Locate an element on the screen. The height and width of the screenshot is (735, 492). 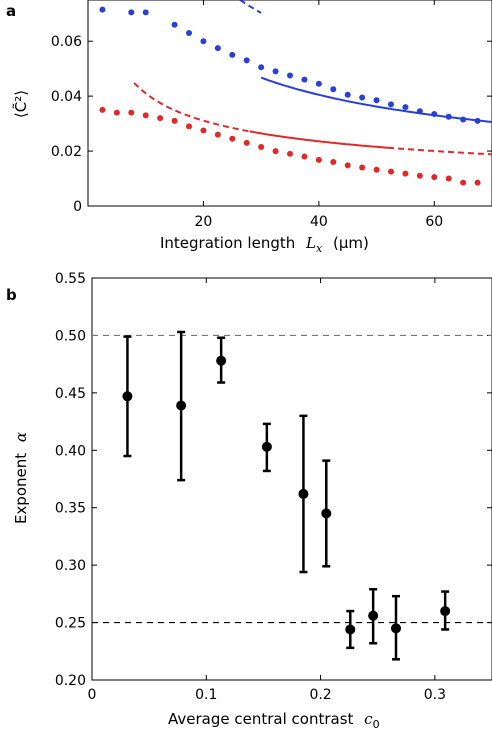
a-xtick-label: 40 is located at coordinates (319, 222).